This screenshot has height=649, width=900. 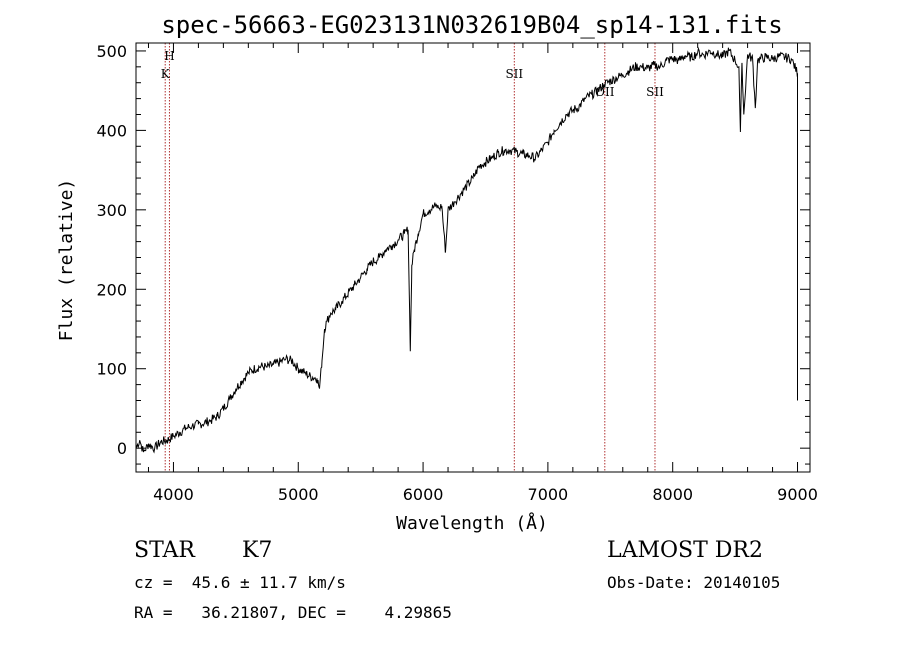 I want to click on line-label-1: H, so click(x=169, y=56).